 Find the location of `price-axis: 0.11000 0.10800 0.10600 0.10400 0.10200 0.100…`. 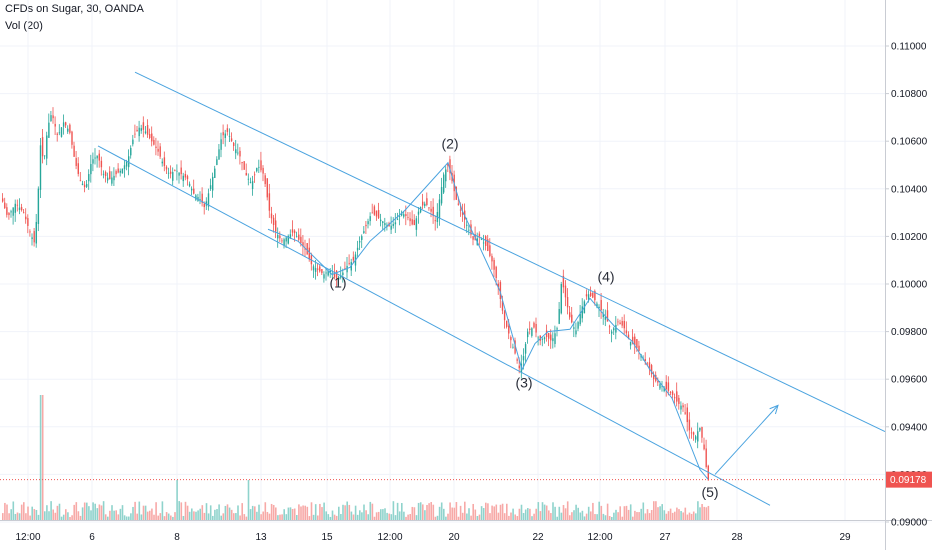

price-axis: 0.11000 0.10800 0.10600 0.10400 0.10200 0.100… is located at coordinates (906, 285).